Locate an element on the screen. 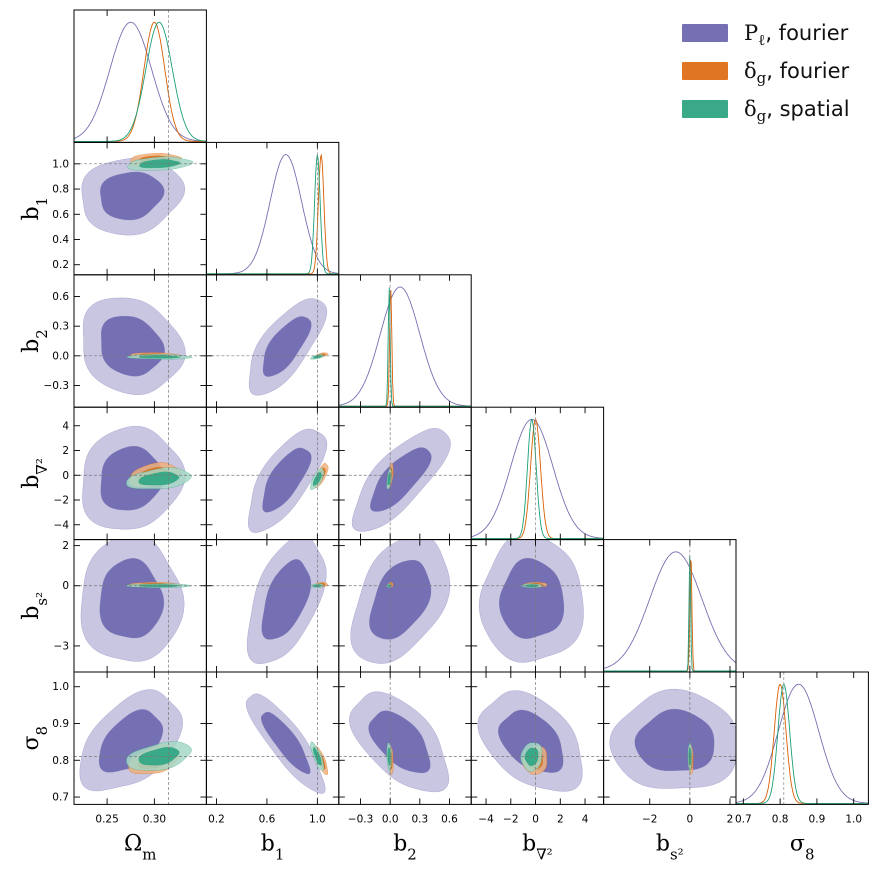 The image size is (878, 877). marginal-Pl_fourier-Om is located at coordinates (140, 81).